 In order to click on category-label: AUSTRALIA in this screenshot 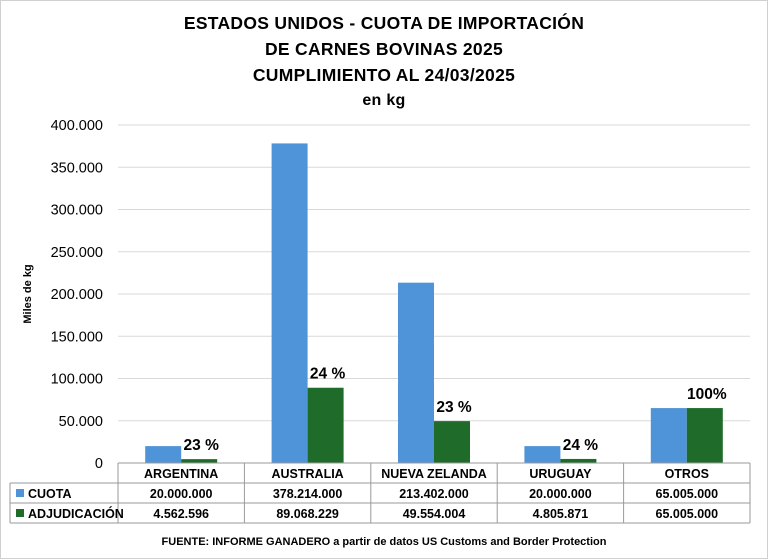, I will do `click(307, 474)`.